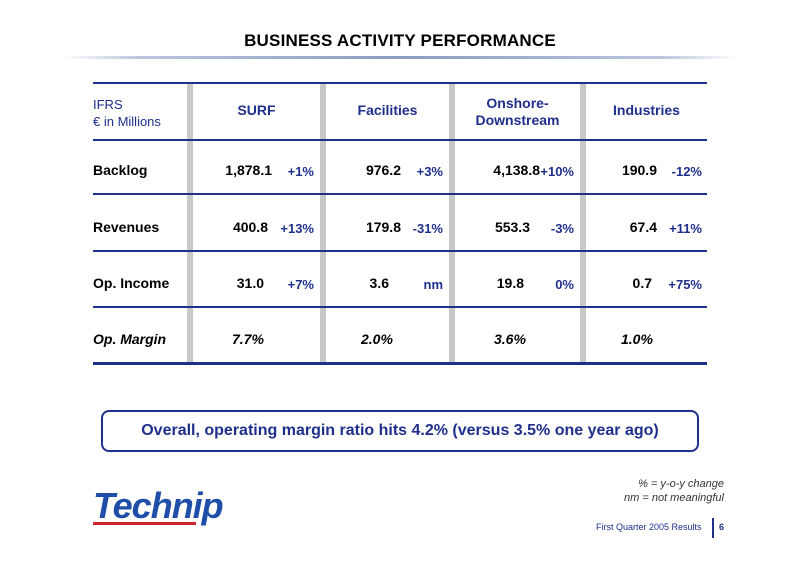 The image size is (800, 565). Describe the element at coordinates (377, 339) in the screenshot. I see `table-cell-value: 2.0%` at that location.